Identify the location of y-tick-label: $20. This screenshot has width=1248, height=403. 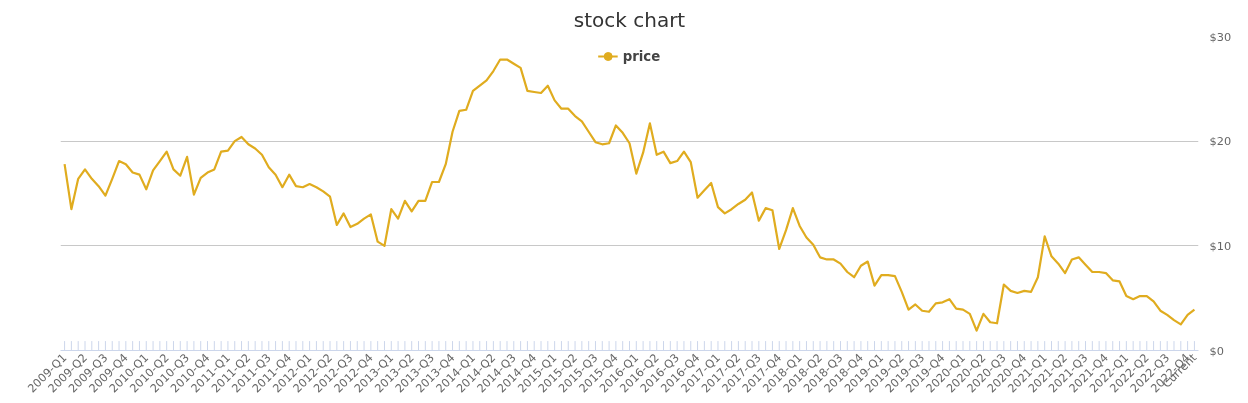
(1220, 141).